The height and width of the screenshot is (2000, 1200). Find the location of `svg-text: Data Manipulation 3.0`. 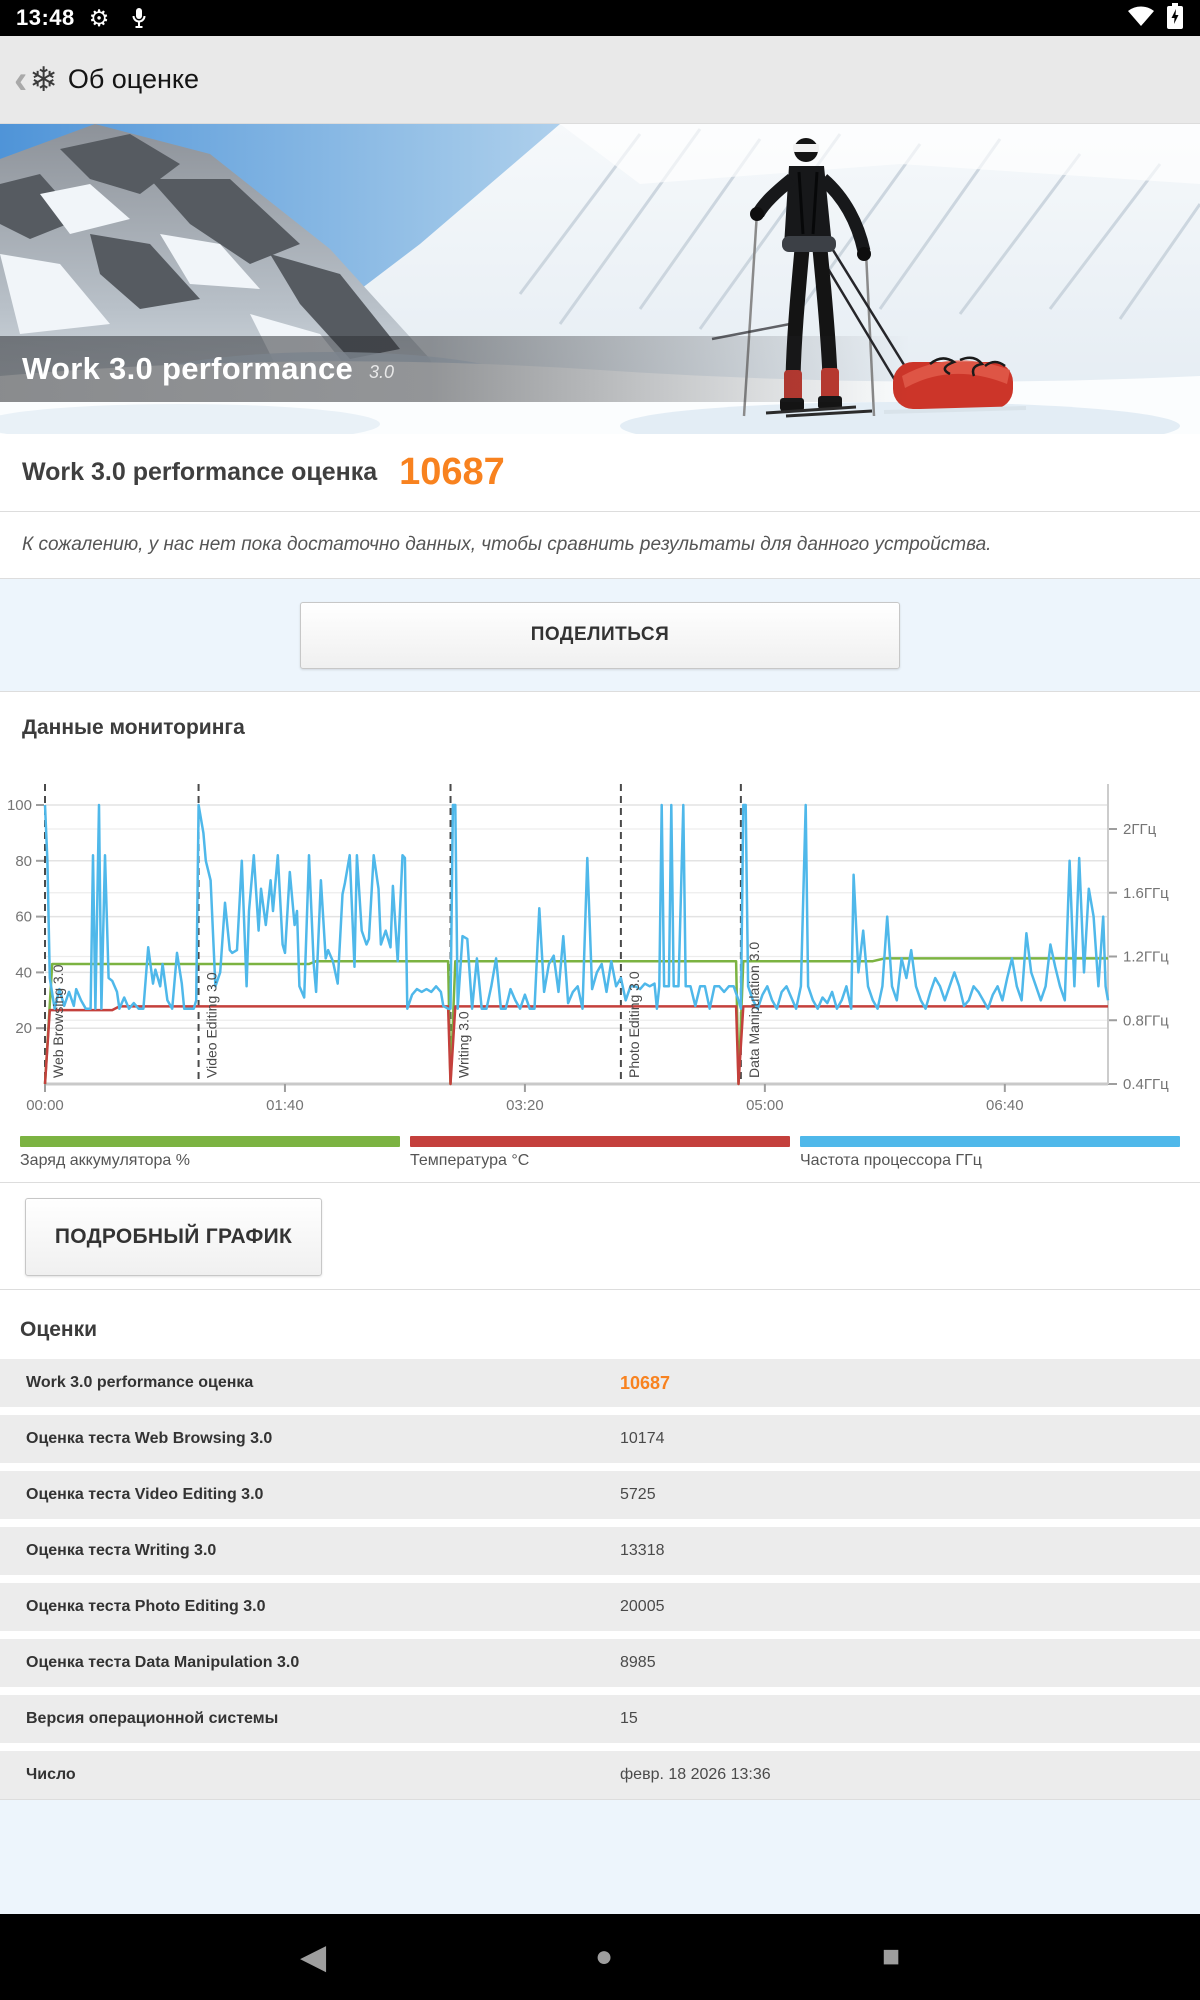

svg-text: Data Manipulation 3.0 is located at coordinates (754, 1010).